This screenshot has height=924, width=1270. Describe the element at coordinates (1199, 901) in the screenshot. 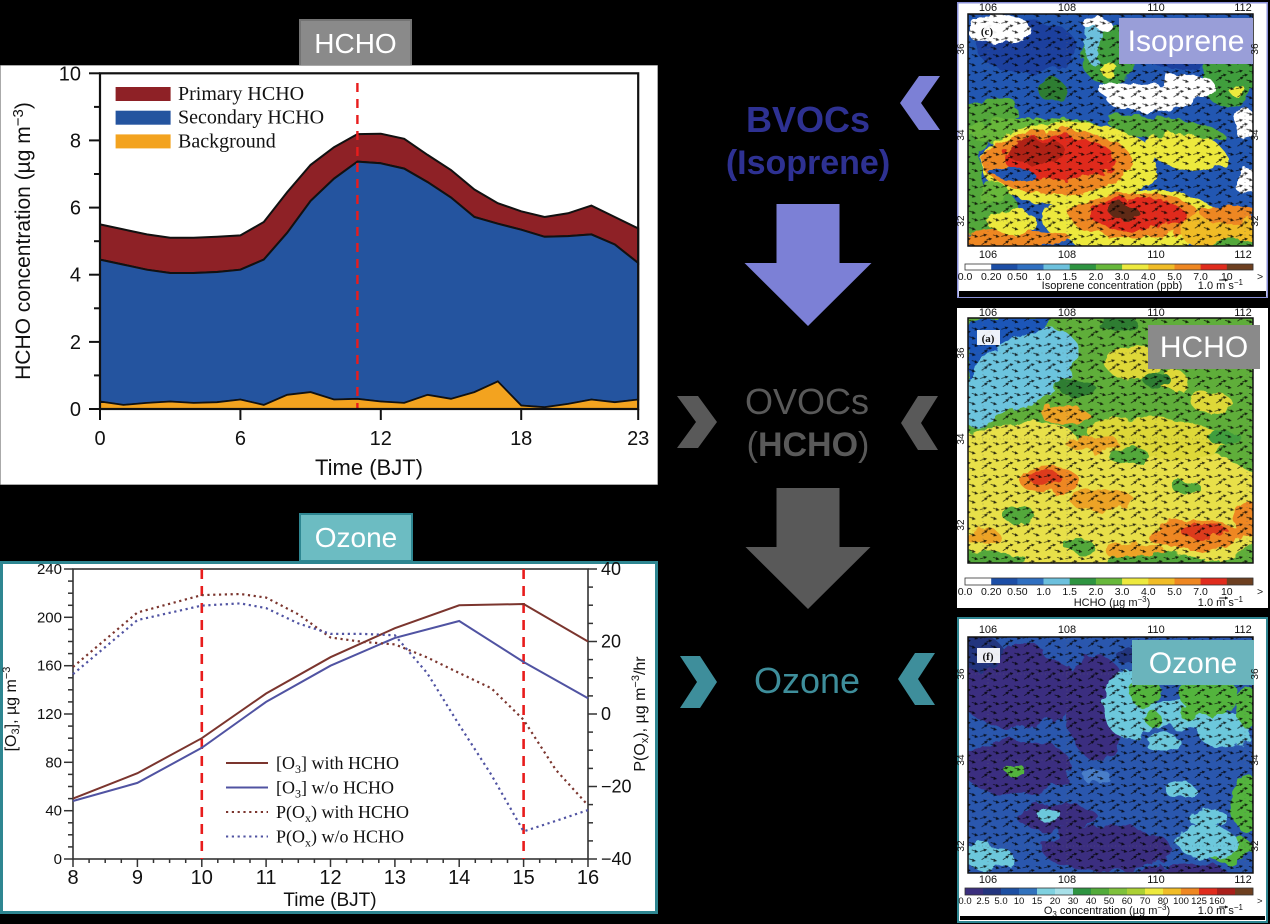

I see `svg-text: 125` at that location.